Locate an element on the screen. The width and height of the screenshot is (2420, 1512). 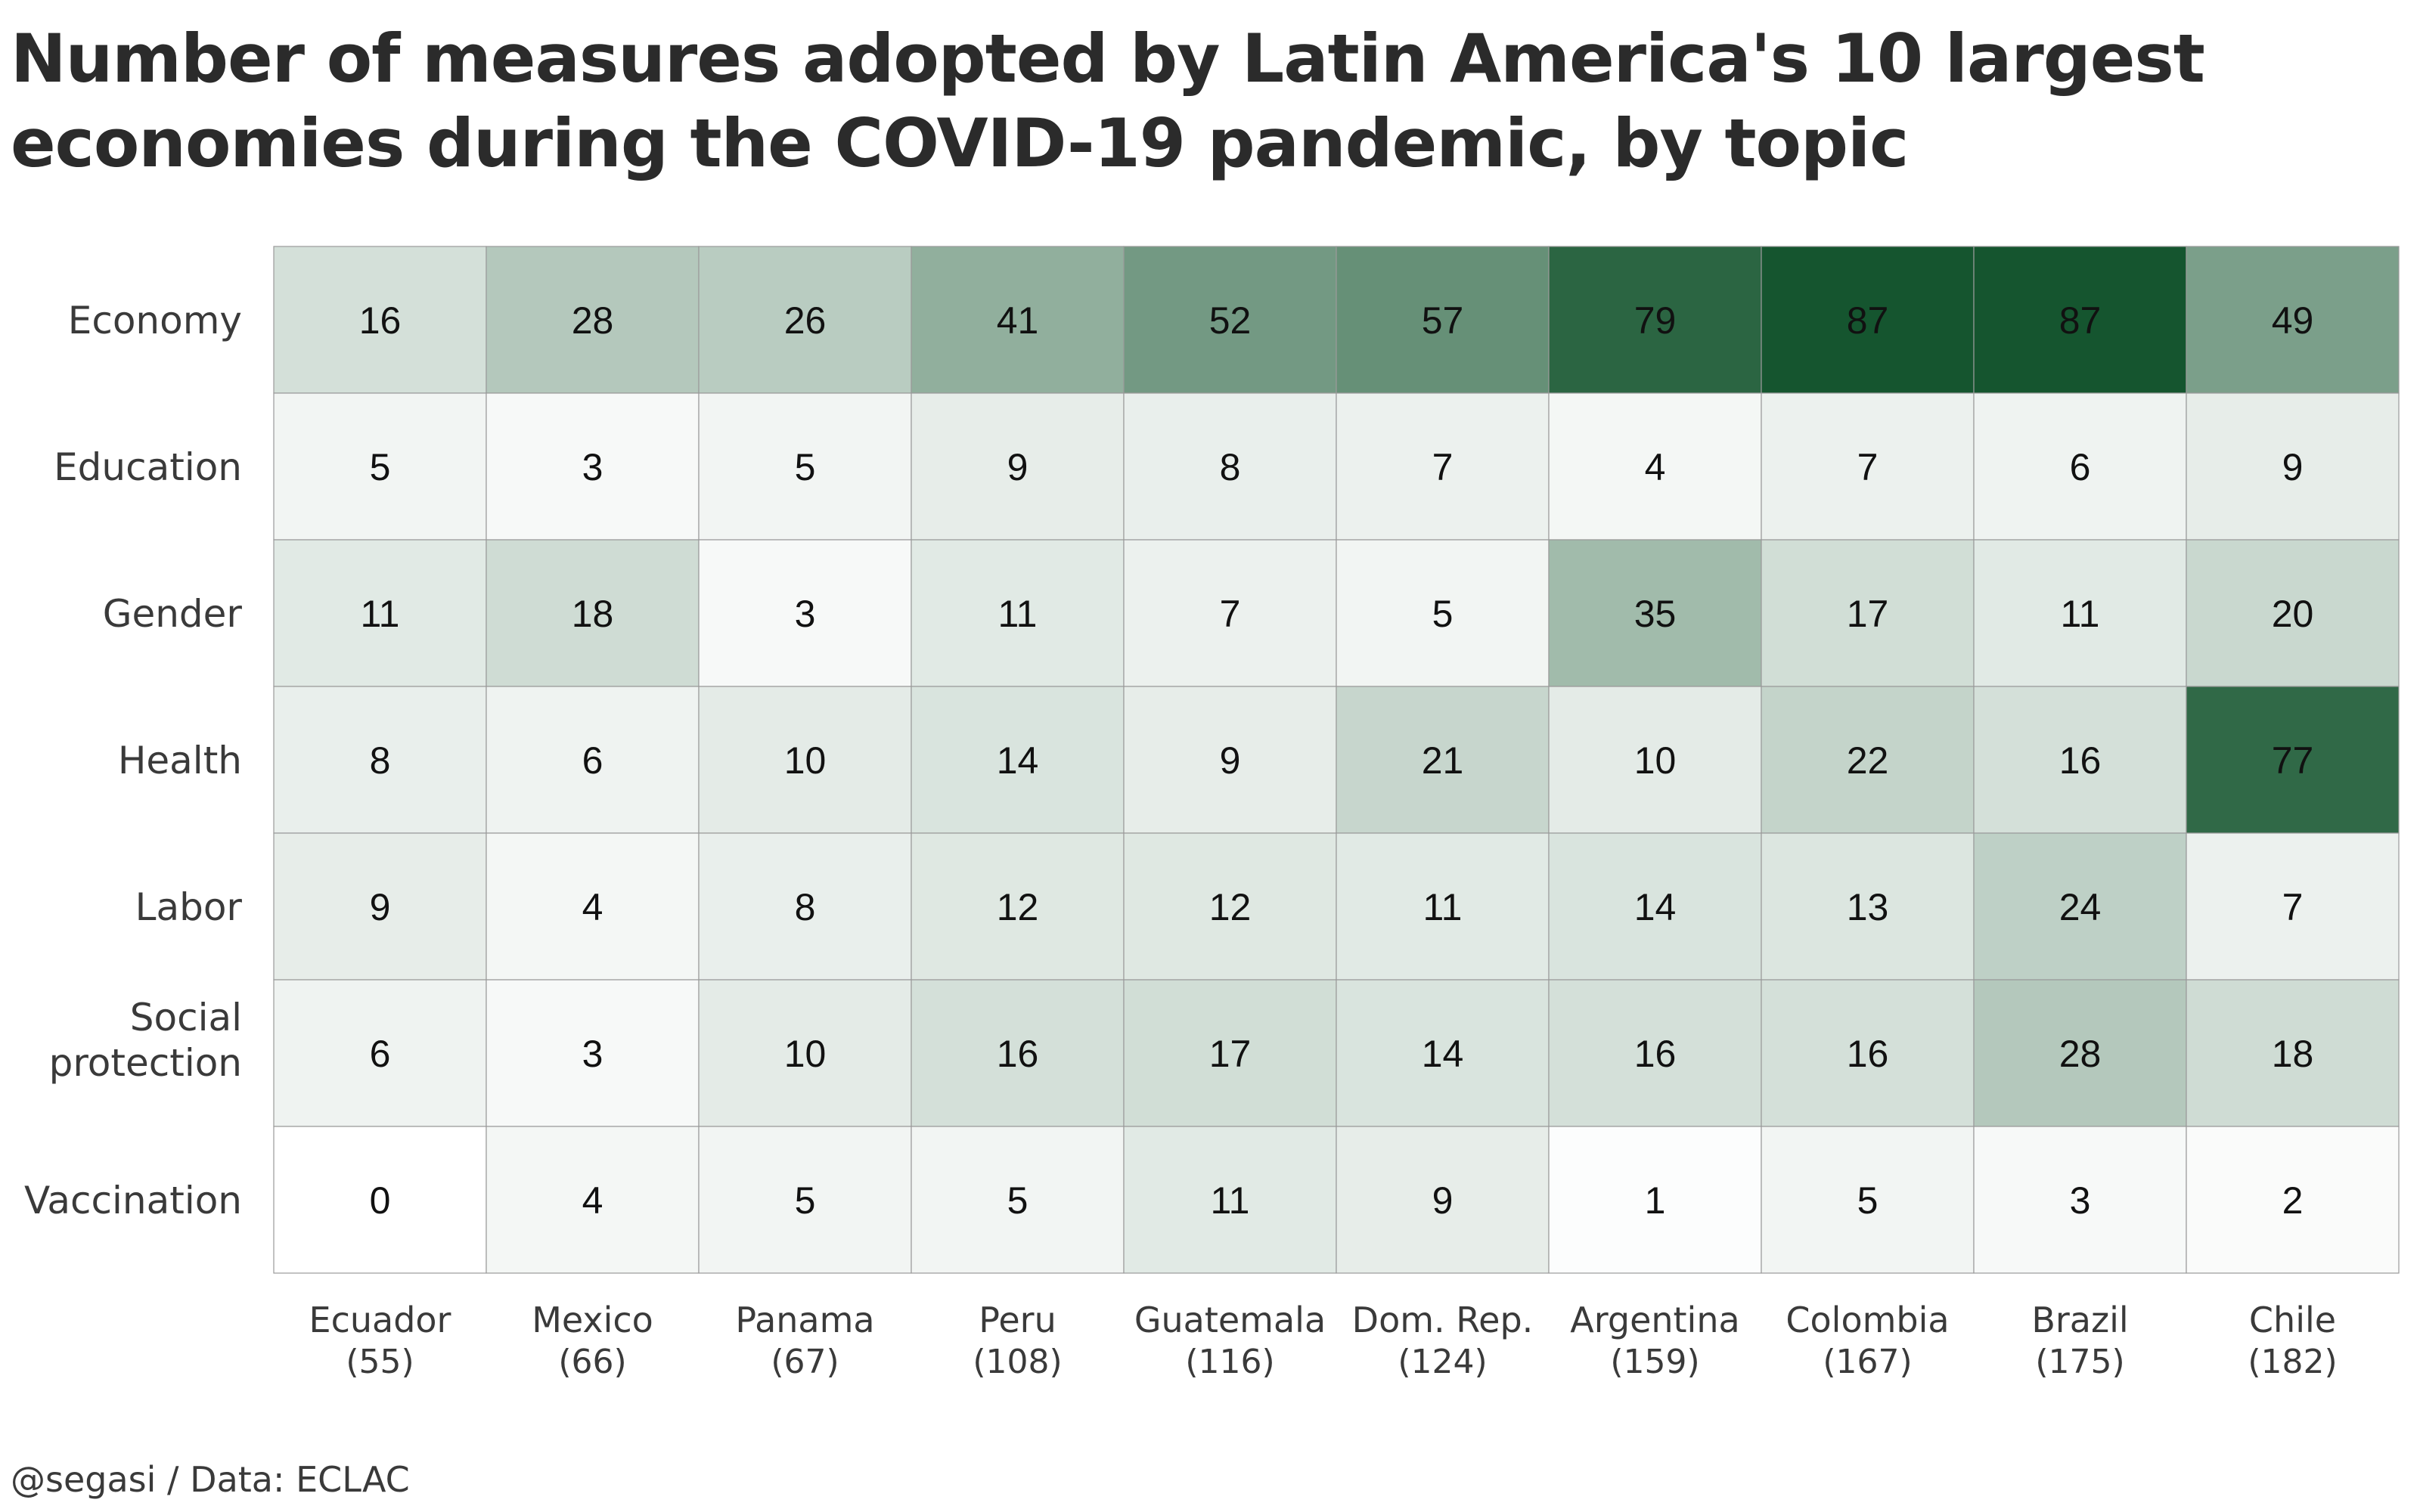
cell-value-label: 4 is located at coordinates (1655, 467).